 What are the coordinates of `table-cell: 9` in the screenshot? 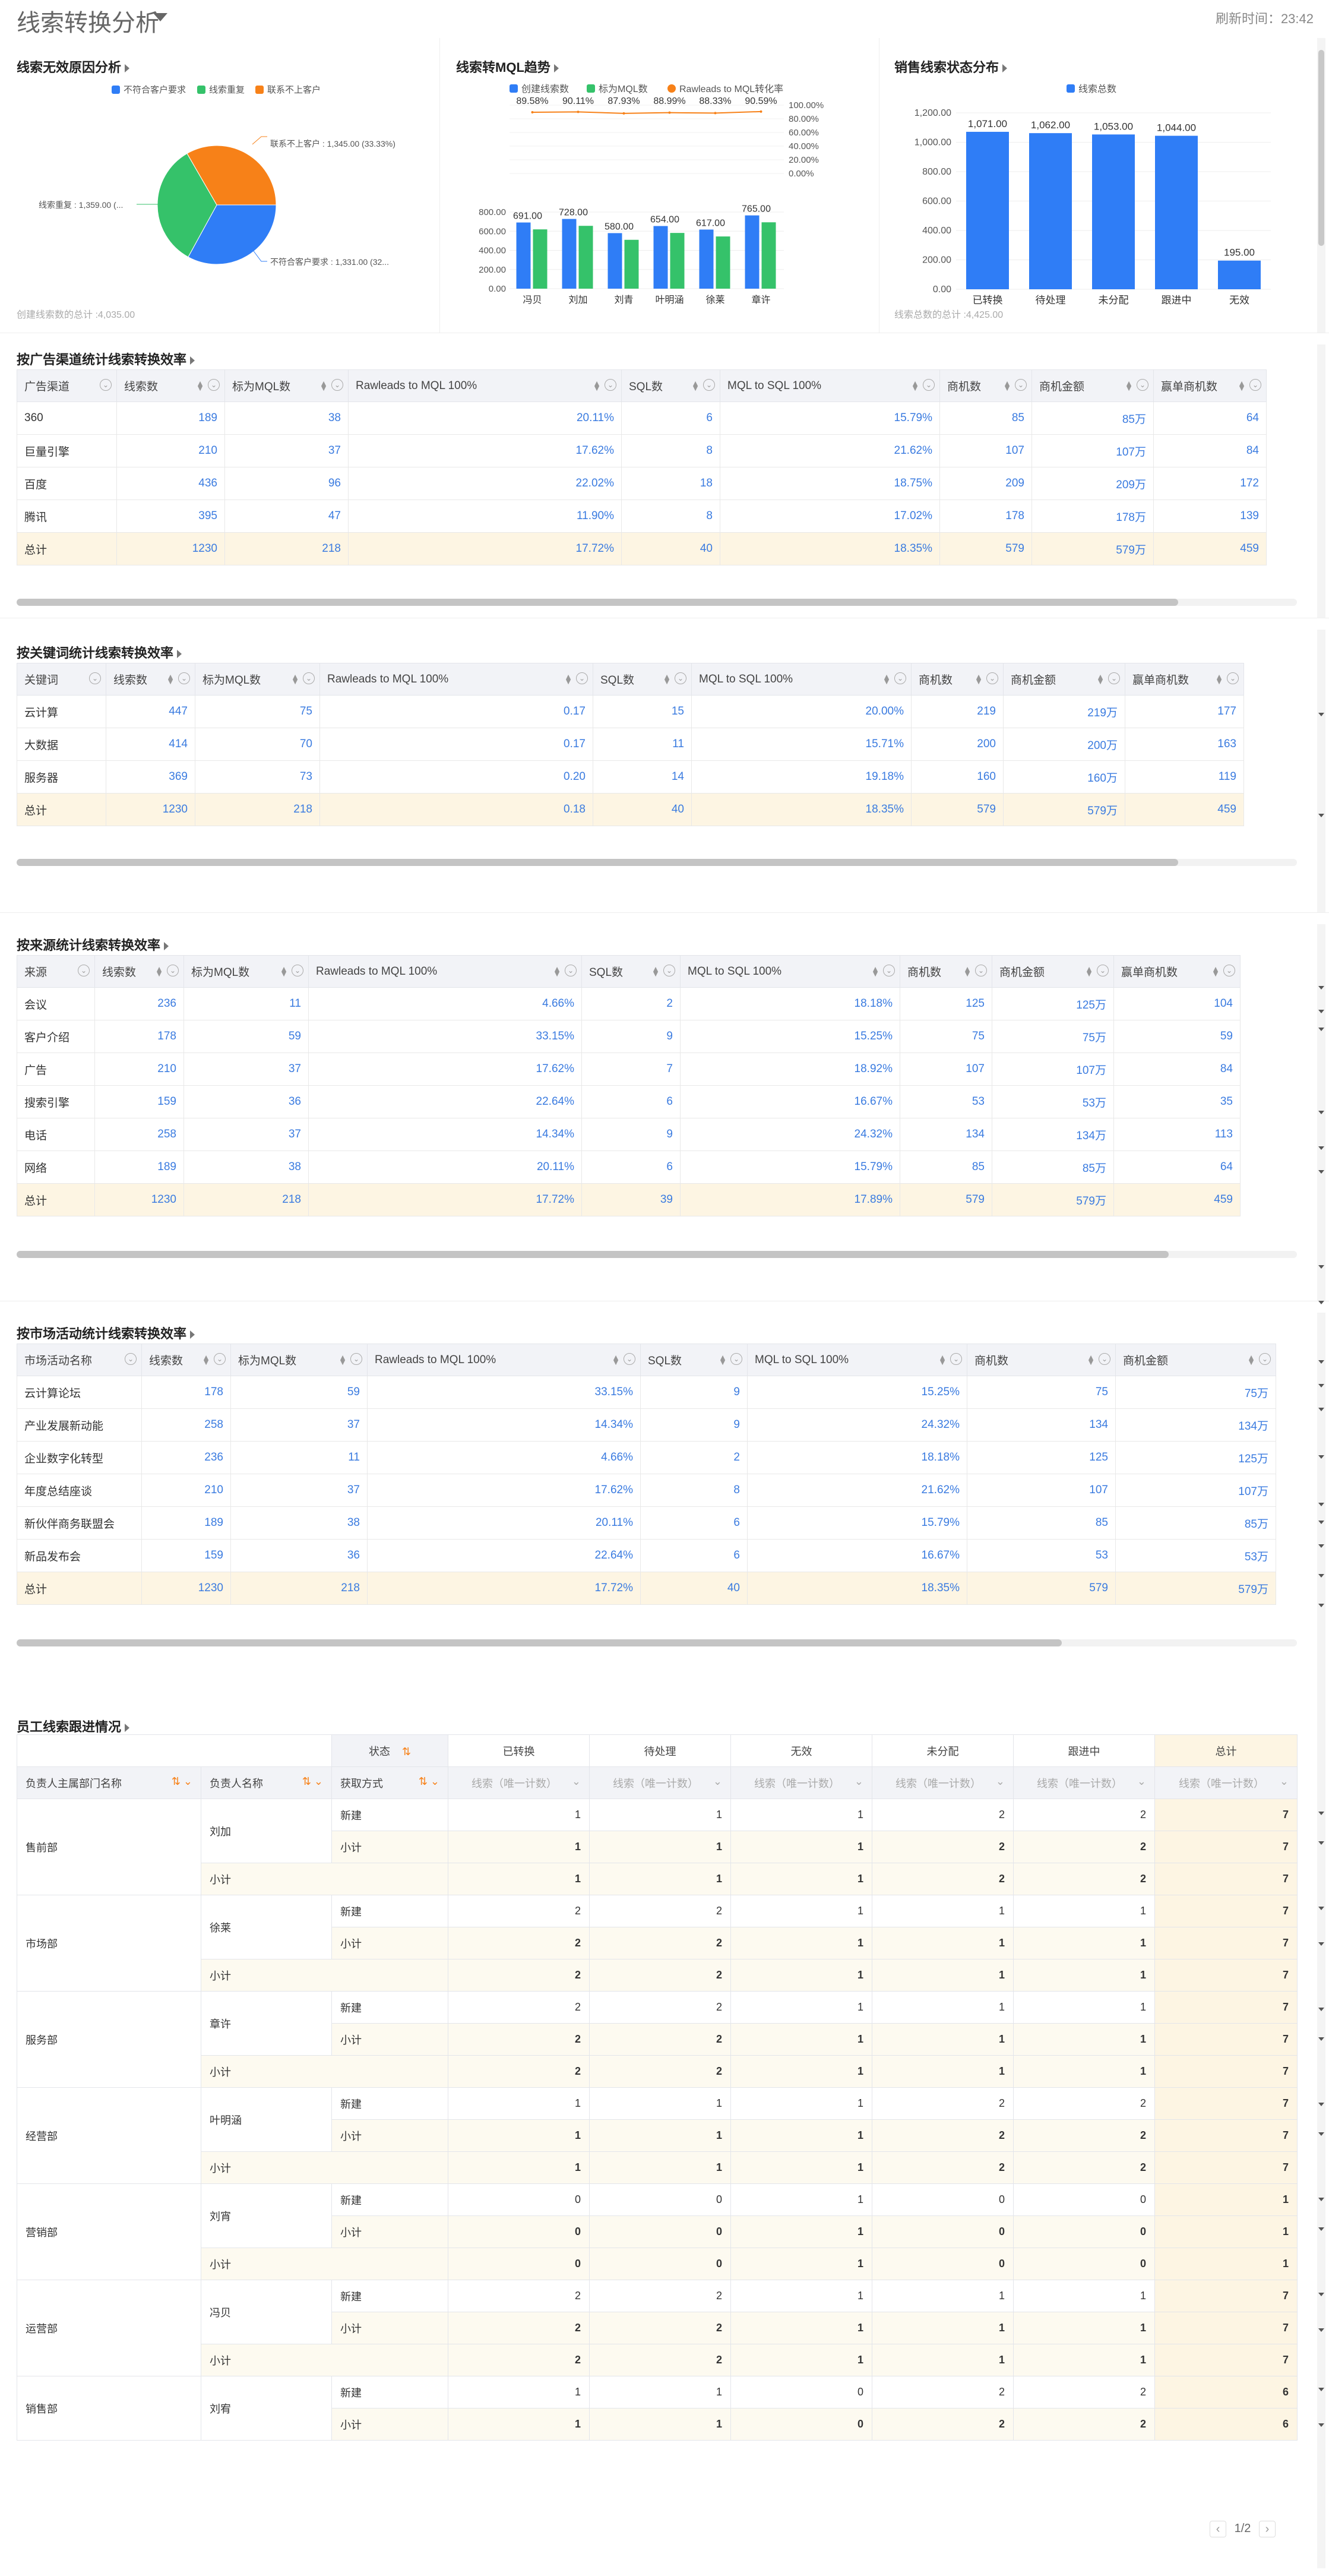 It's located at (631, 1134).